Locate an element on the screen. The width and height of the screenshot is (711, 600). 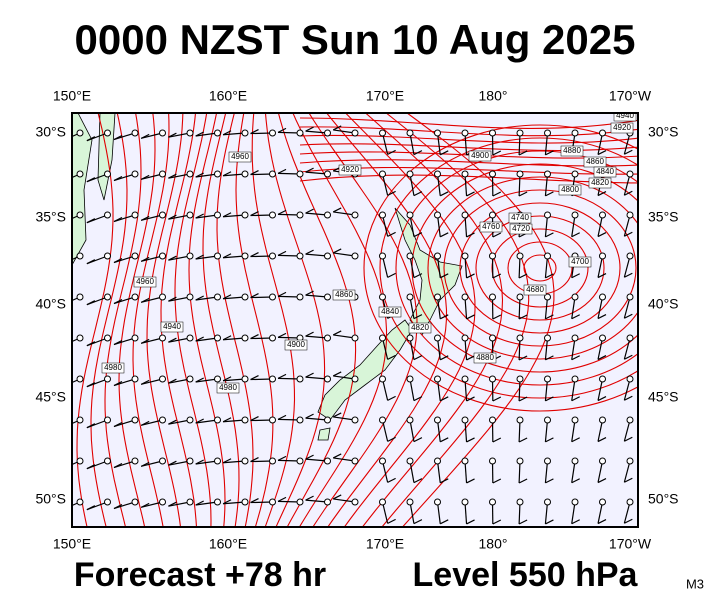
lon-label: 150°E is located at coordinates (72, 544).